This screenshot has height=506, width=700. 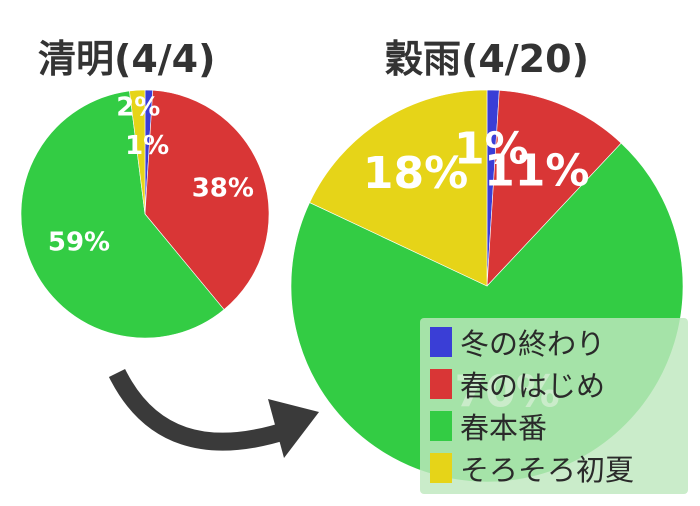 I want to click on pie-value-label-early-spring: 38%, so click(x=223, y=189).